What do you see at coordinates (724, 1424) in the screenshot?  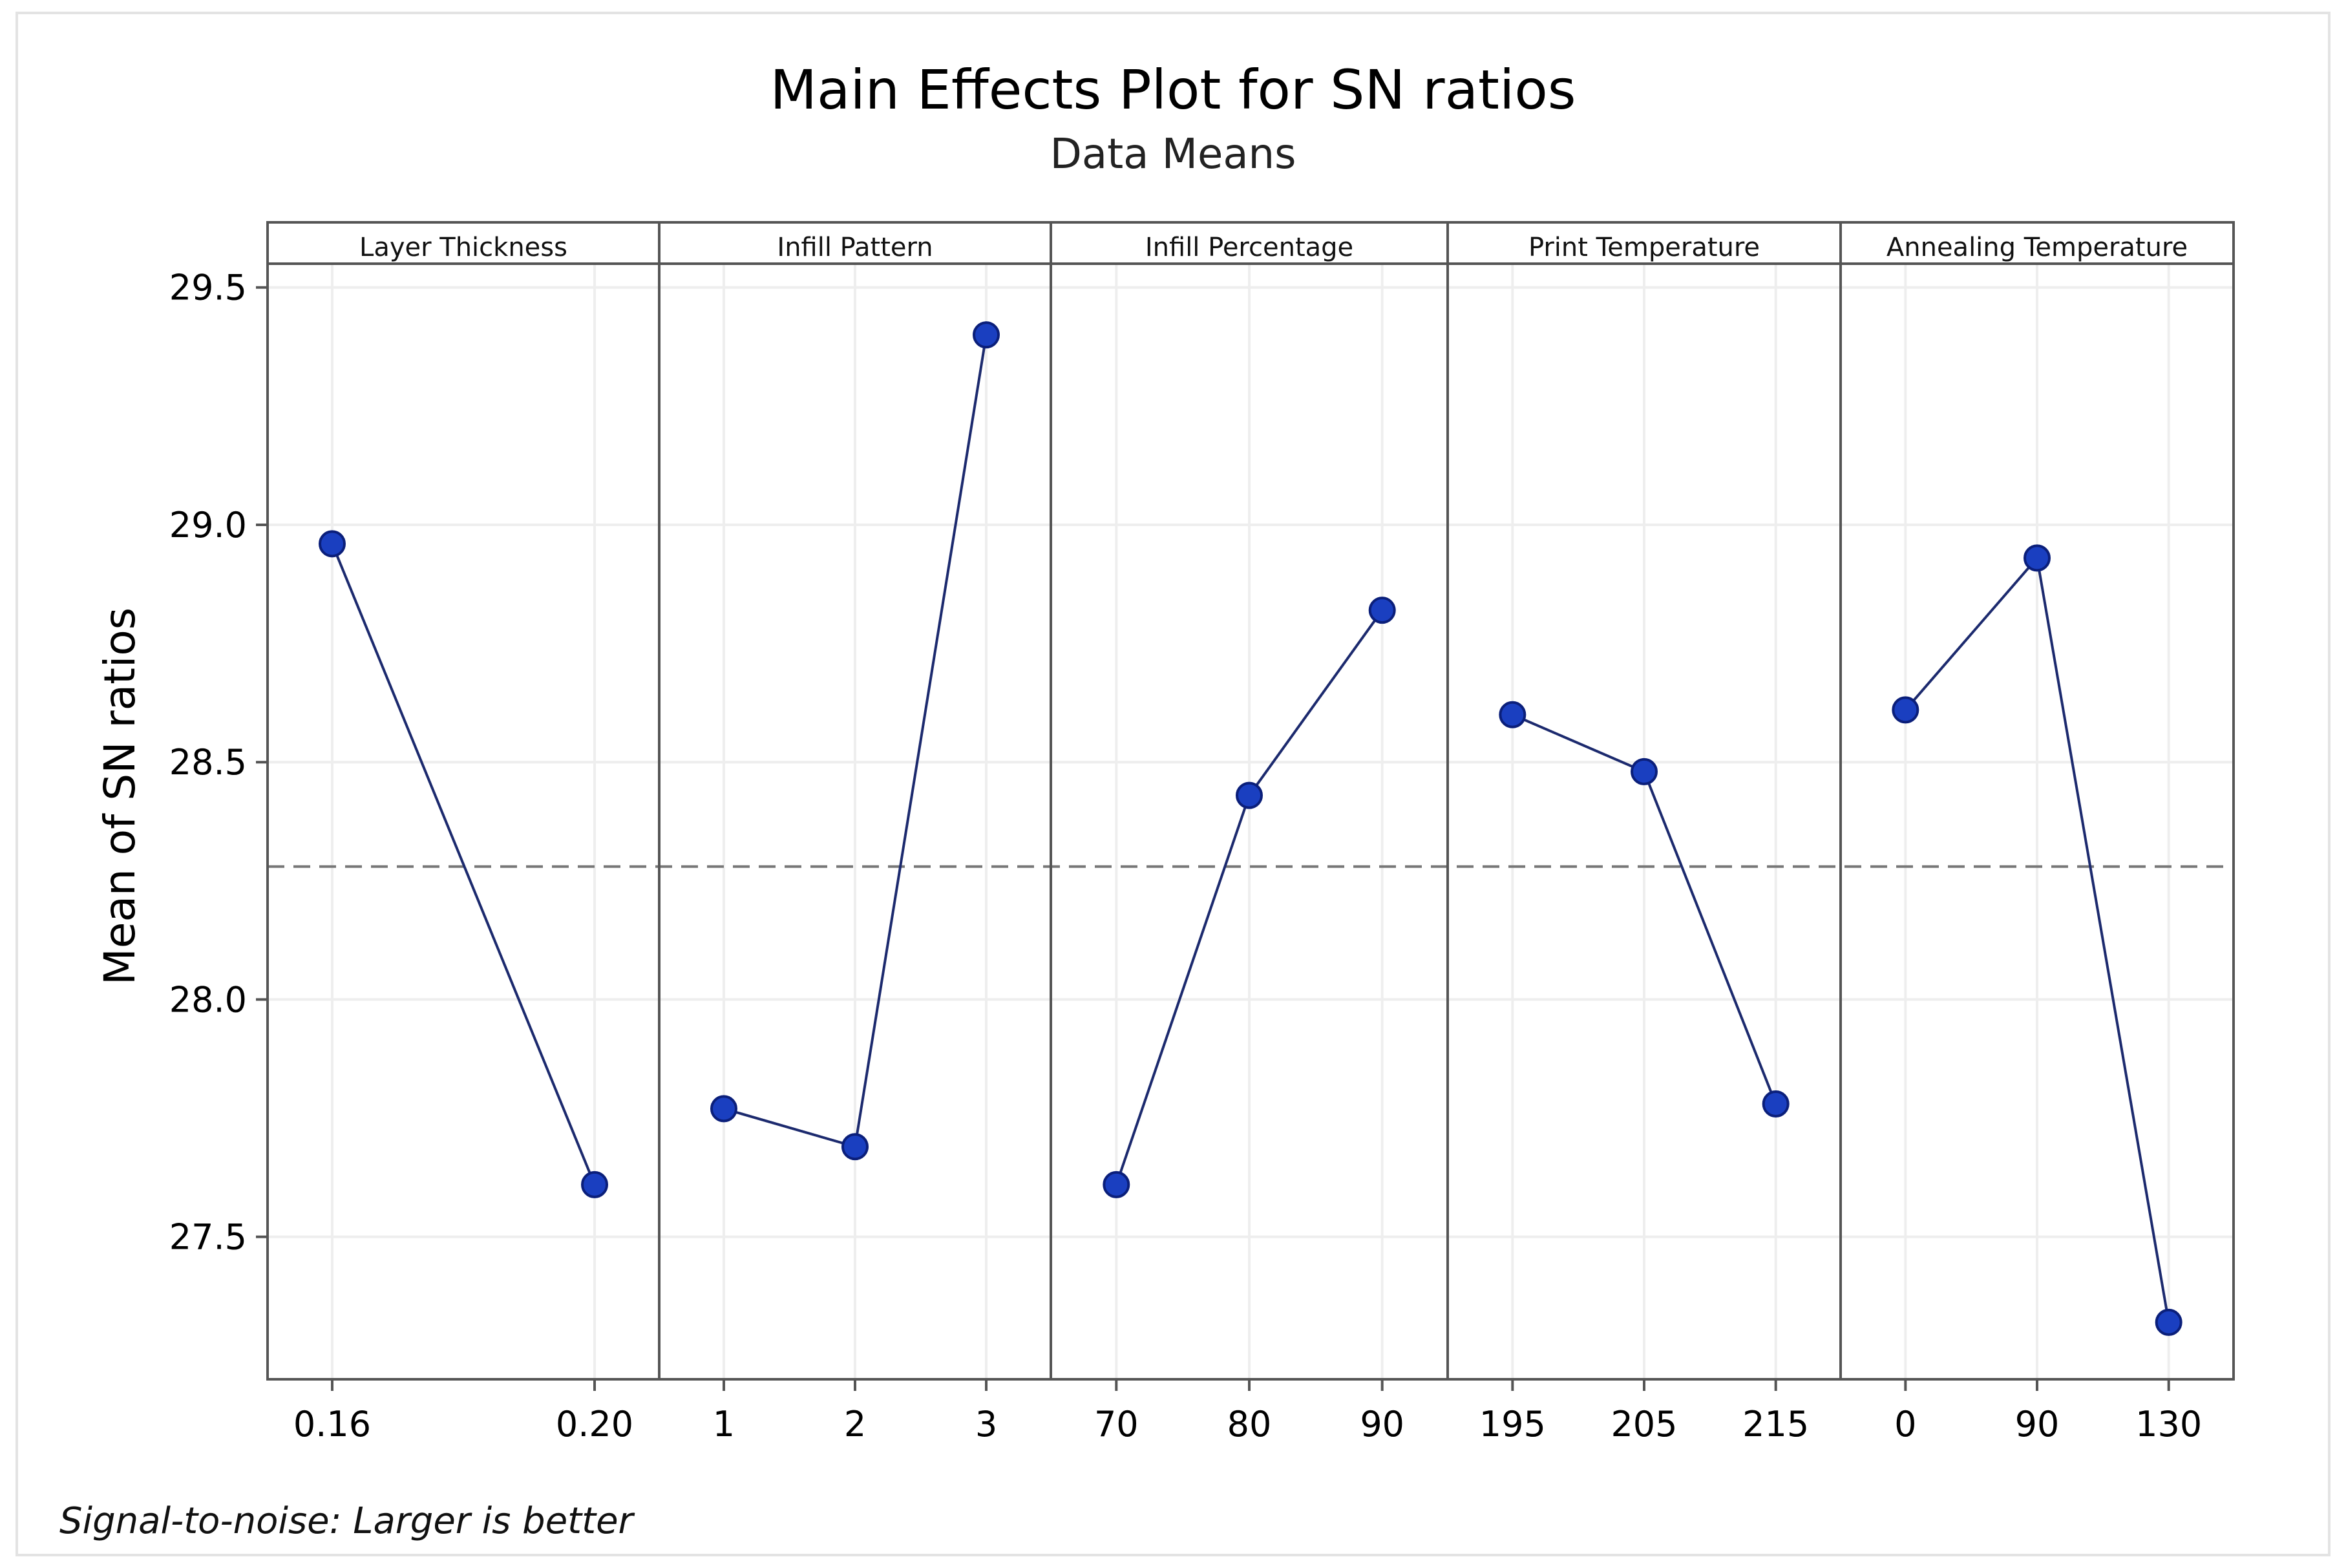 I see `x-tick-label: 1` at bounding box center [724, 1424].